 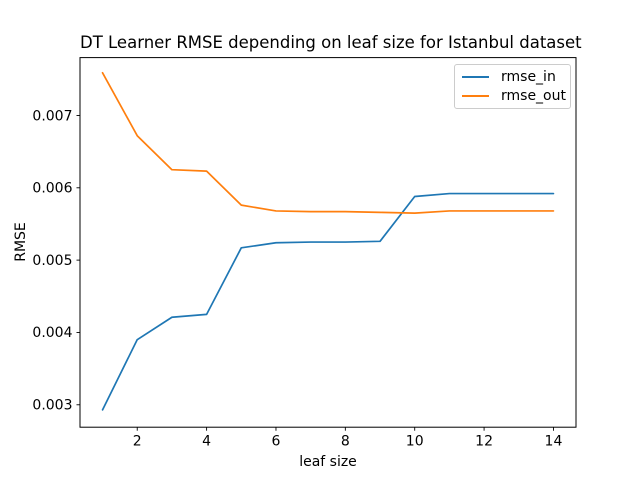 I want to click on legend-line-swatch-rmse-out, so click(x=475, y=95).